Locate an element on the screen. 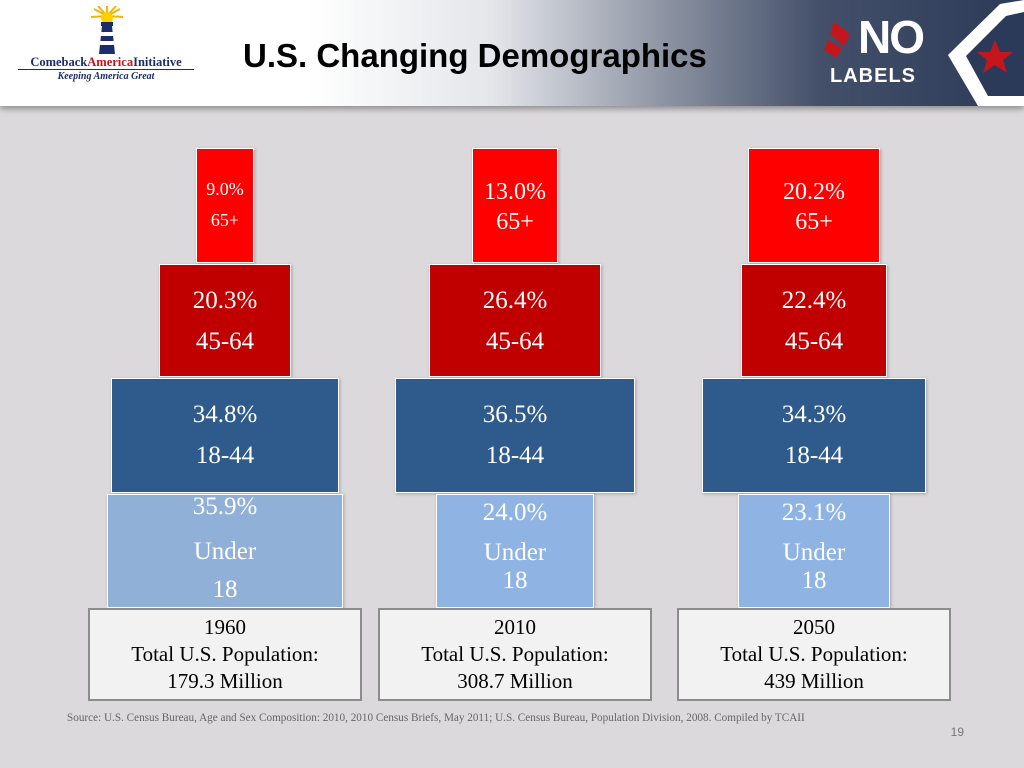  no-labels-word-labels: LABELS is located at coordinates (873, 76).